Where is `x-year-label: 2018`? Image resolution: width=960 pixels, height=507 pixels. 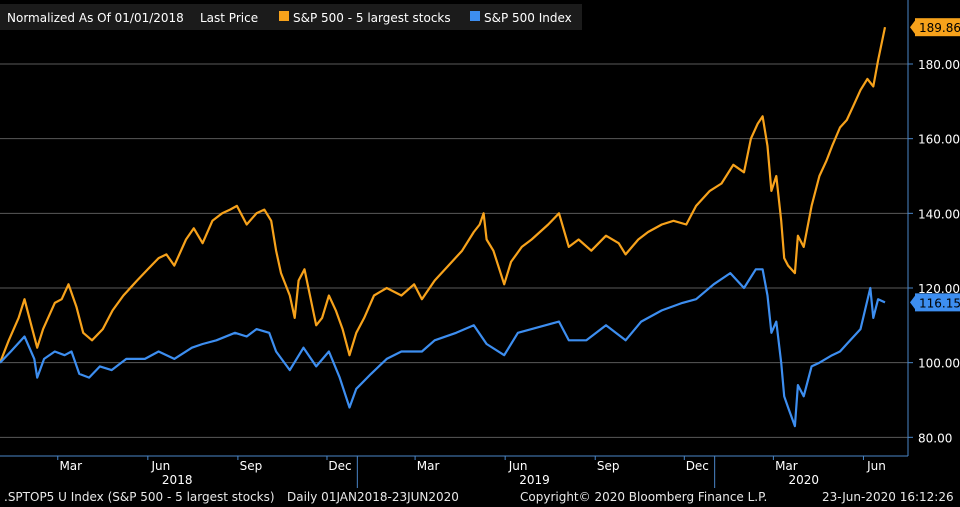
x-year-label: 2018 is located at coordinates (177, 480).